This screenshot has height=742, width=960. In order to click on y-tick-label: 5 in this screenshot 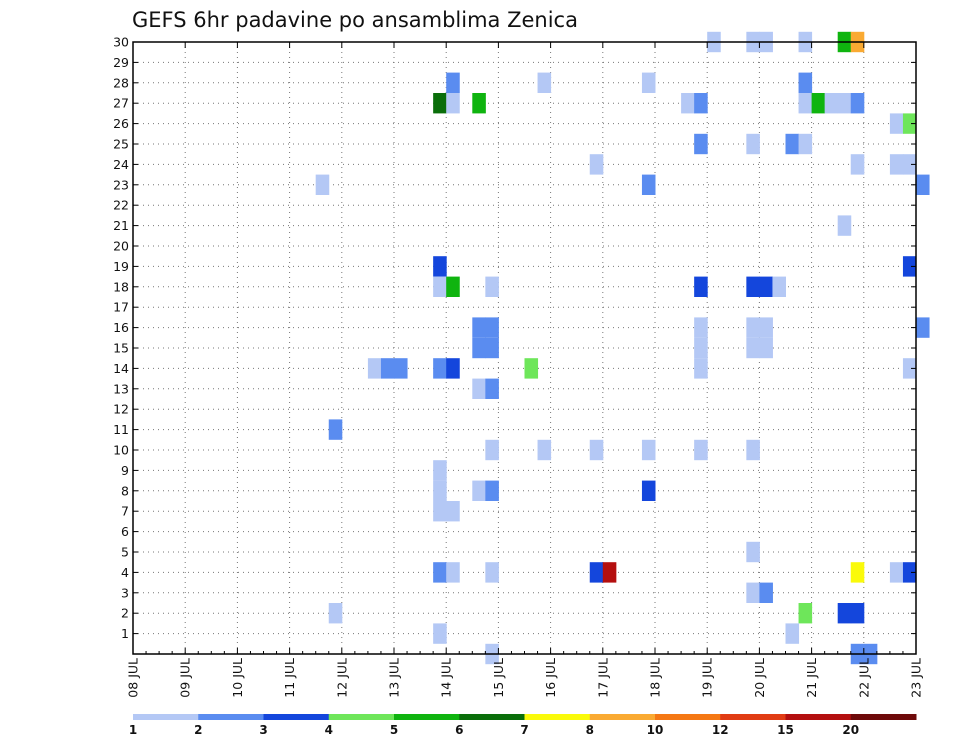, I will do `click(125, 552)`.